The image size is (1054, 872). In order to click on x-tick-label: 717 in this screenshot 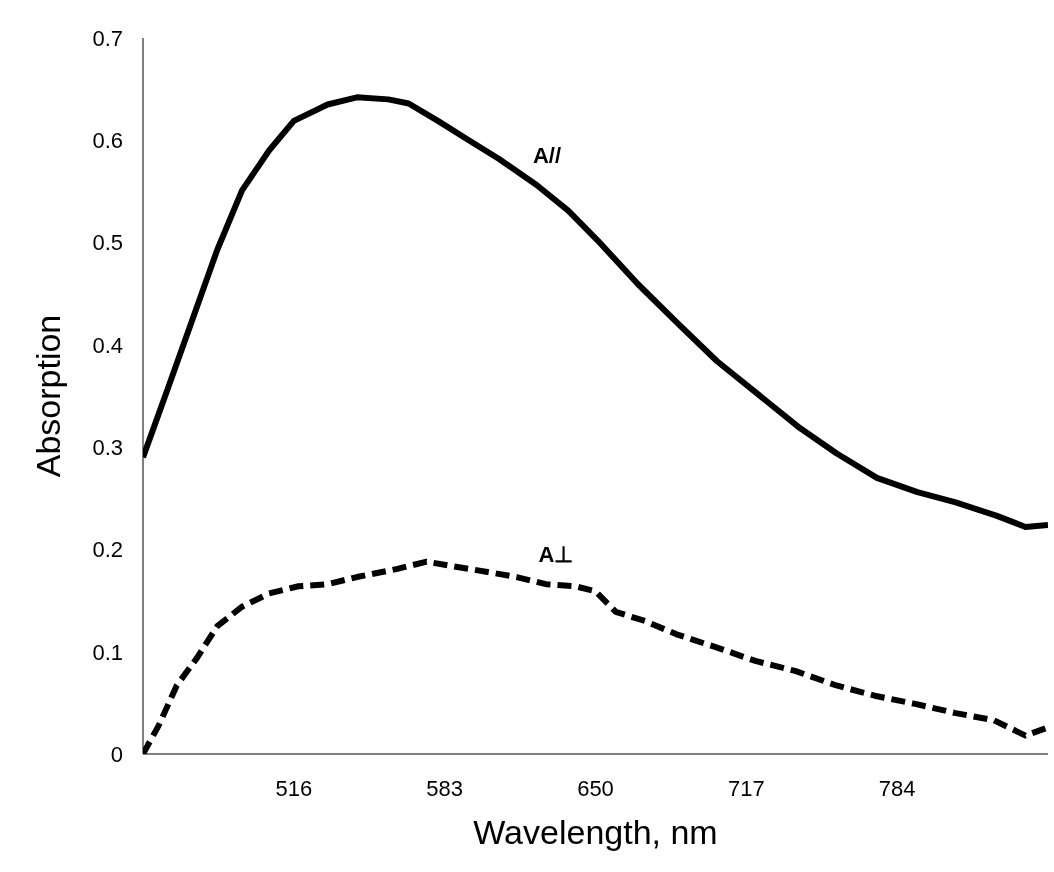, I will do `click(746, 788)`.